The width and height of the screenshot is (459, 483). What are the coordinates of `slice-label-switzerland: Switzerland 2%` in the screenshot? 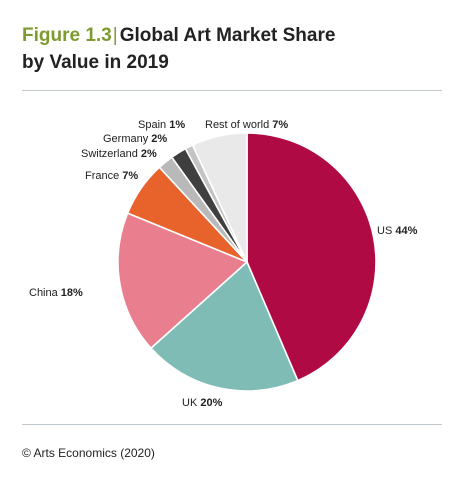 It's located at (119, 154).